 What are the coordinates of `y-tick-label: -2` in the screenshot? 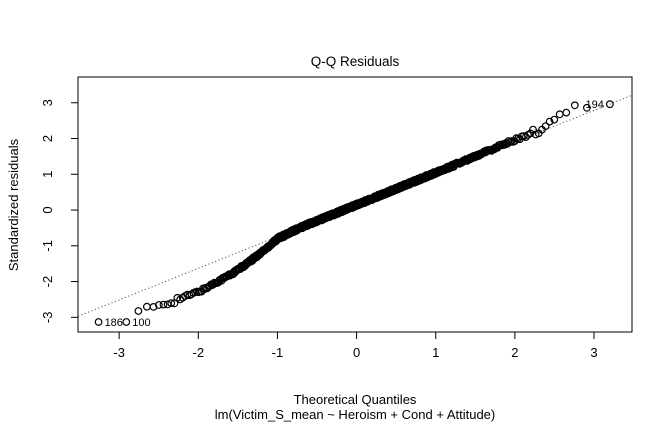 It's located at (47, 282).